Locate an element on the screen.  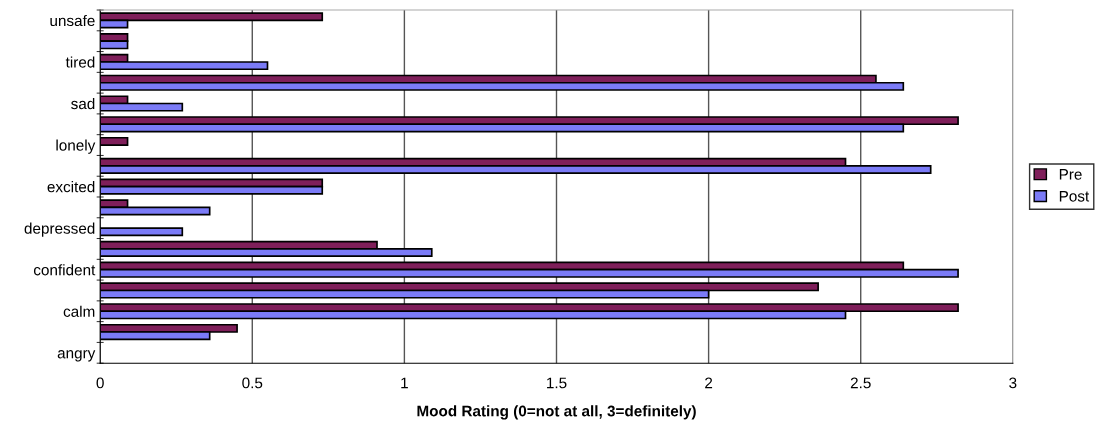
x-tick-label: 0.5 is located at coordinates (252, 383).